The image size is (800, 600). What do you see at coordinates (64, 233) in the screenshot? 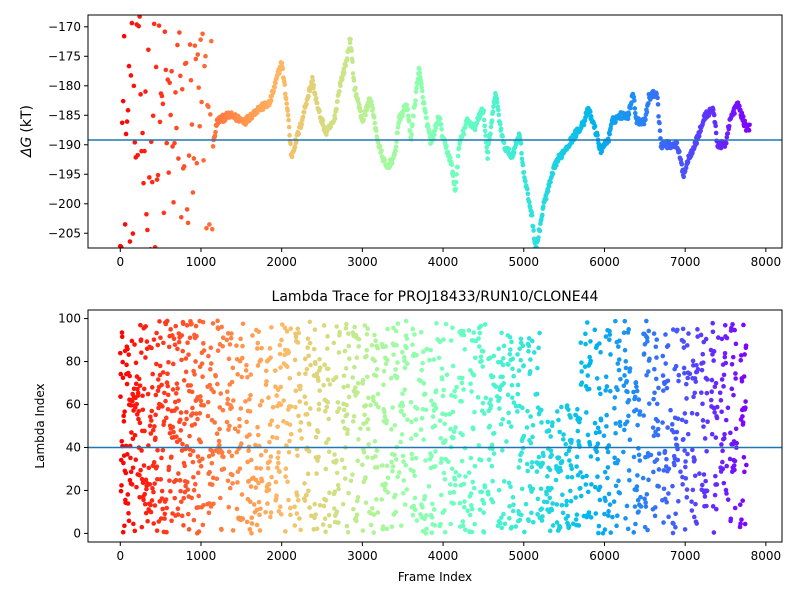
I see `y-tick-label: −205` at bounding box center [64, 233].